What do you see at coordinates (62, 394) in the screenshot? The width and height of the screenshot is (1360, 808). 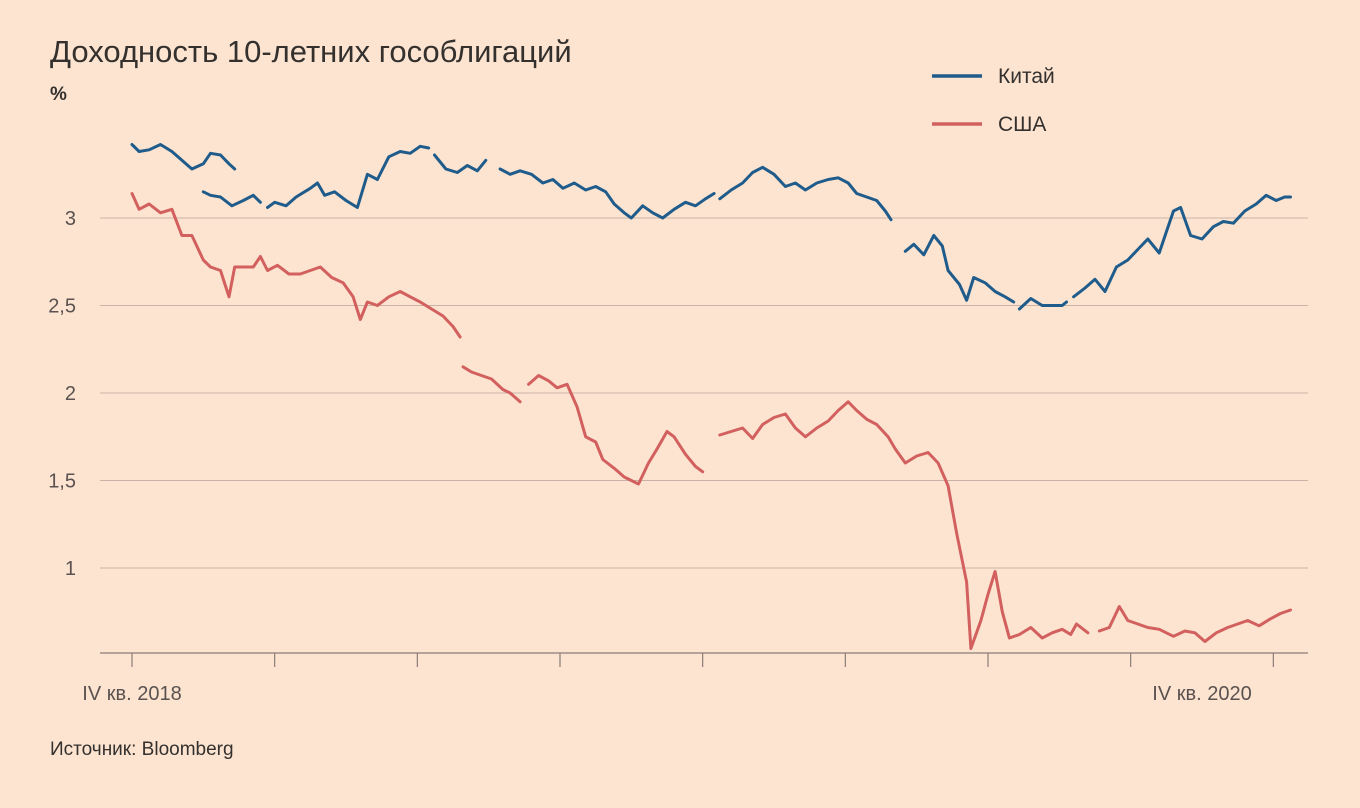 I see `y-axis-ticks: 3 2,5 2 1,5 1` at bounding box center [62, 394].